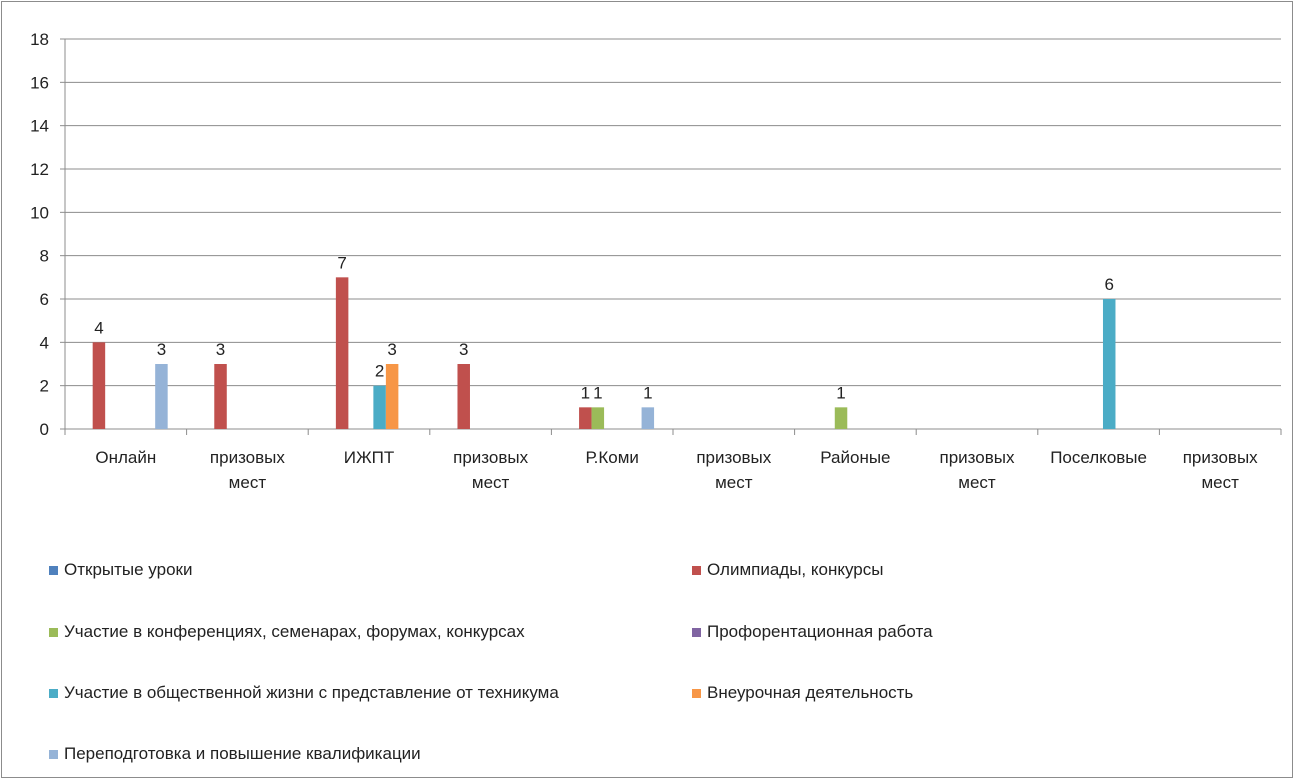 The image size is (1296, 781). I want to click on y-tick-label: 0, so click(44, 429).